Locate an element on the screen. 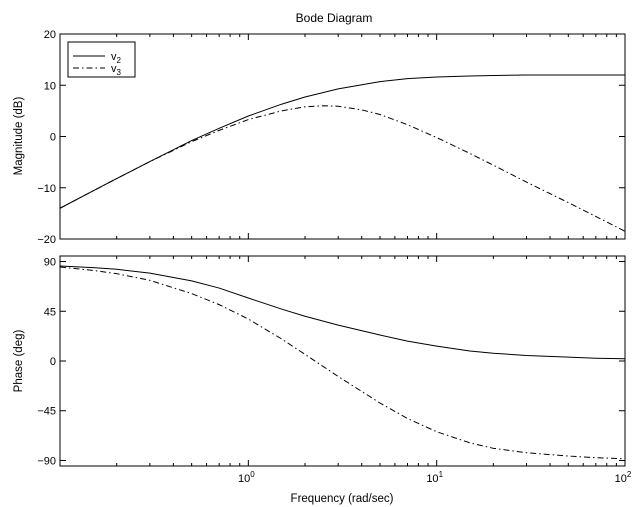  x-tick-label: 10¹ is located at coordinates (434, 477).